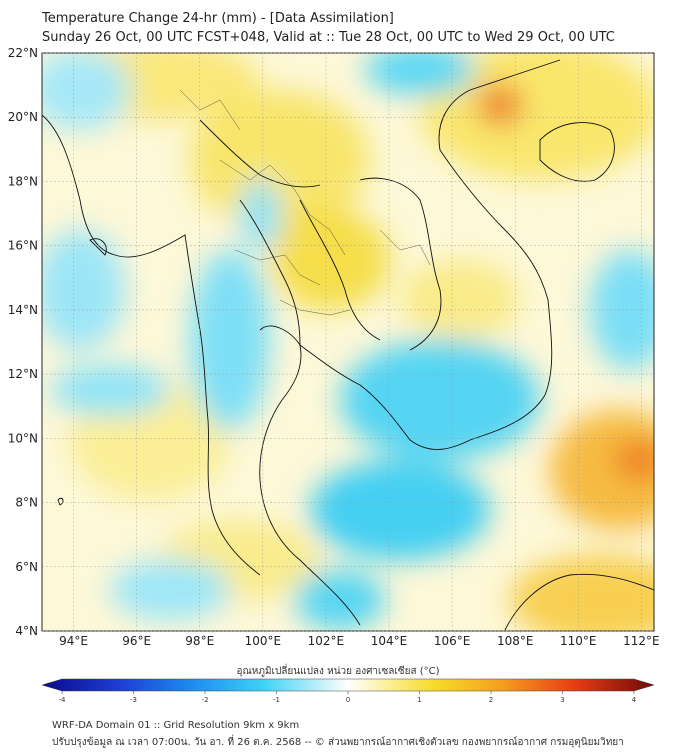 Image resolution: width=676 pixels, height=756 pixels. I want to click on colorbar-tick-label: -2, so click(205, 700).